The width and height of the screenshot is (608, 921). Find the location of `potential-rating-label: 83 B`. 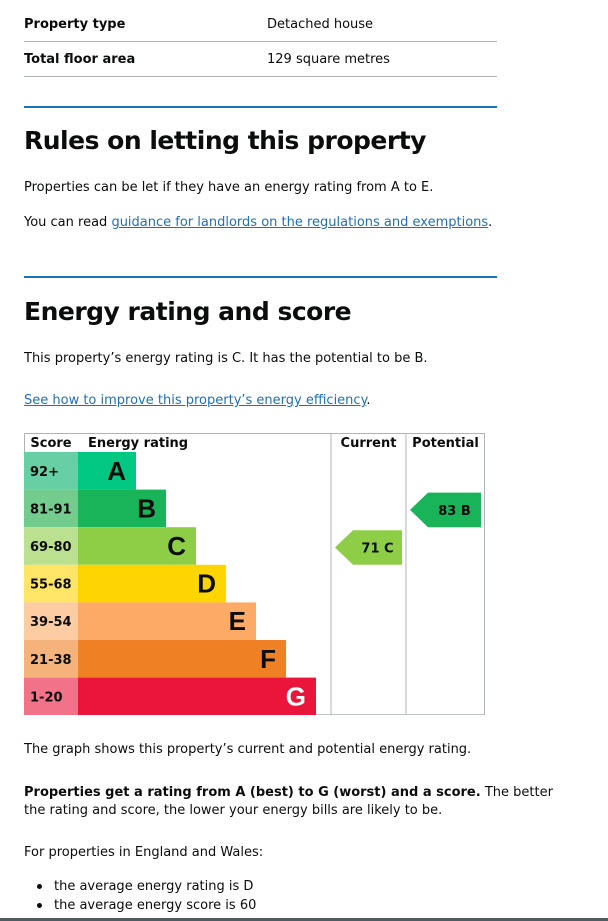

potential-rating-label: 83 B is located at coordinates (454, 511).